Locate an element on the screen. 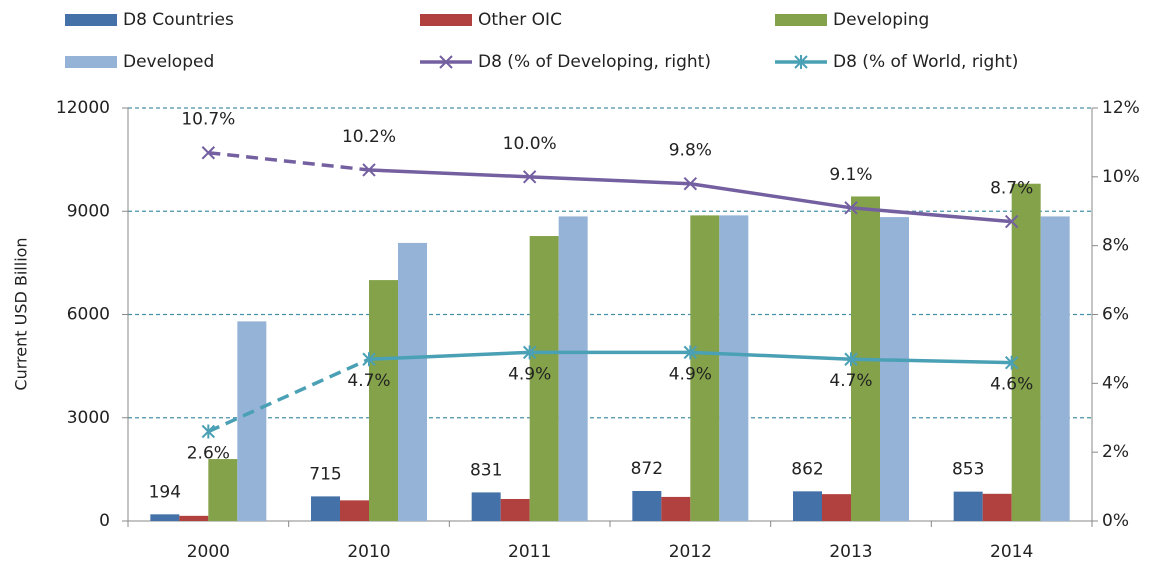 This screenshot has height=563, width=1165. data-label: 9.1% is located at coordinates (850, 175).